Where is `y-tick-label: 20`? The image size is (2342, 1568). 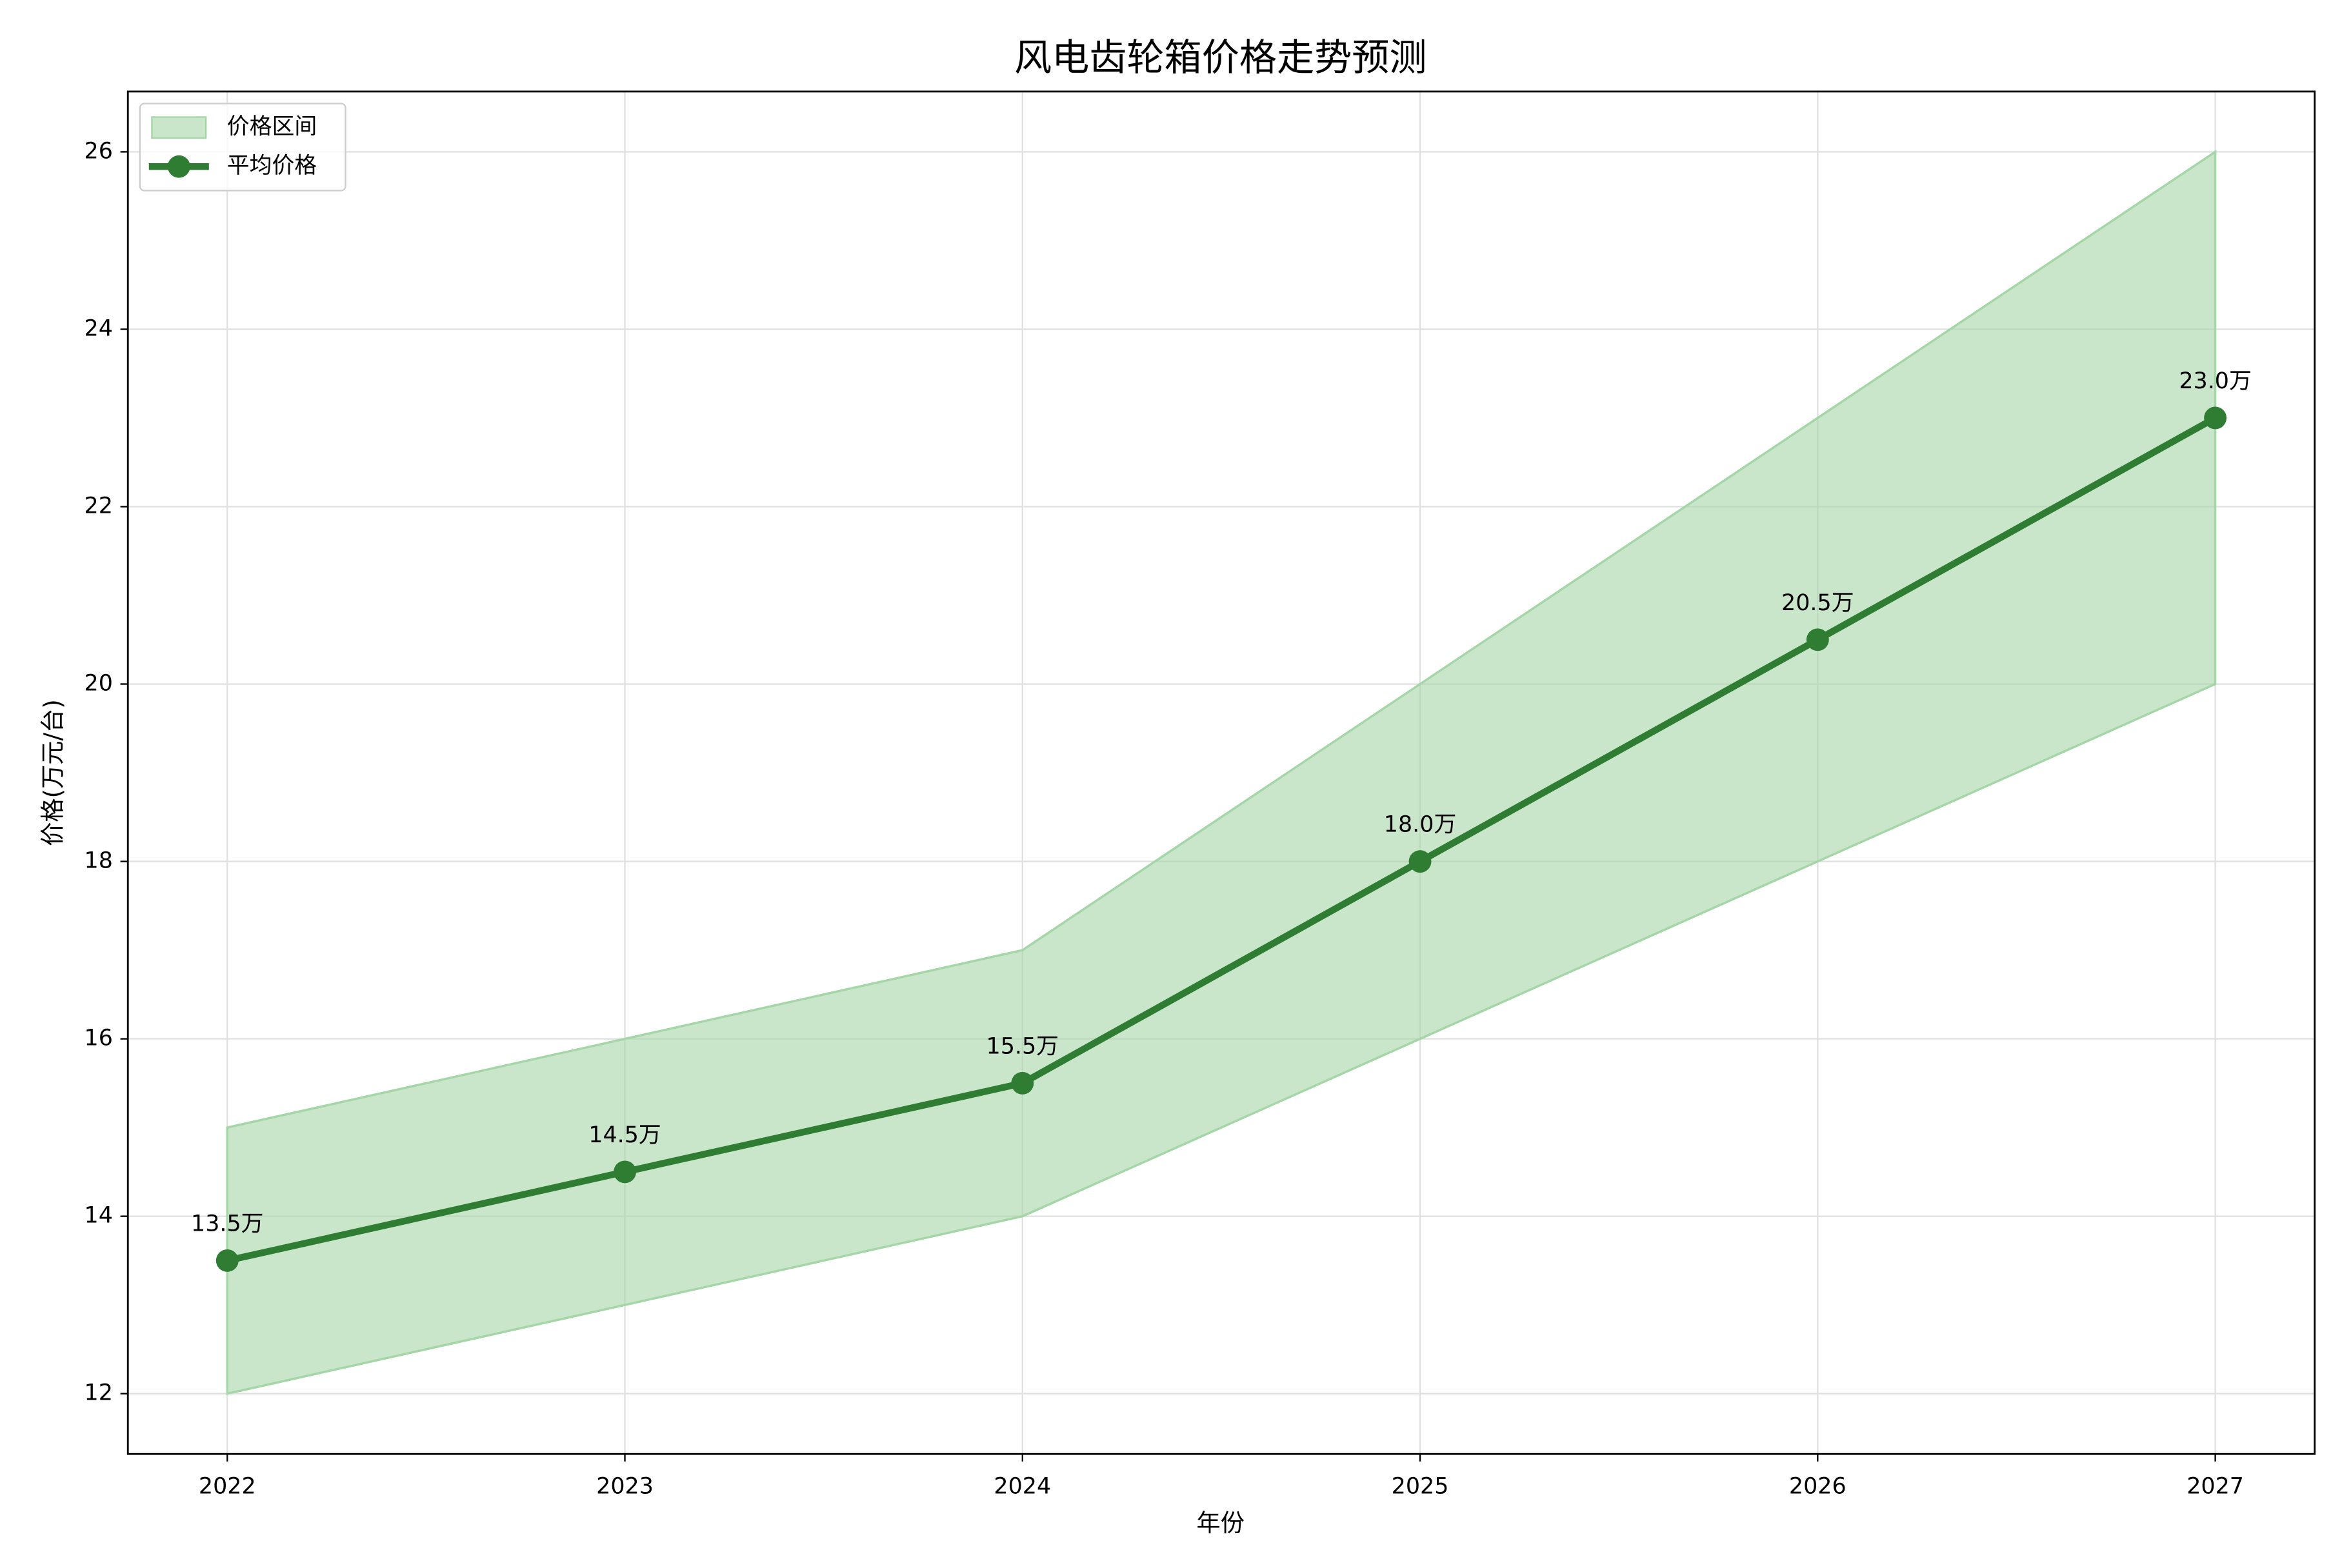
y-tick-label: 20 is located at coordinates (99, 684).